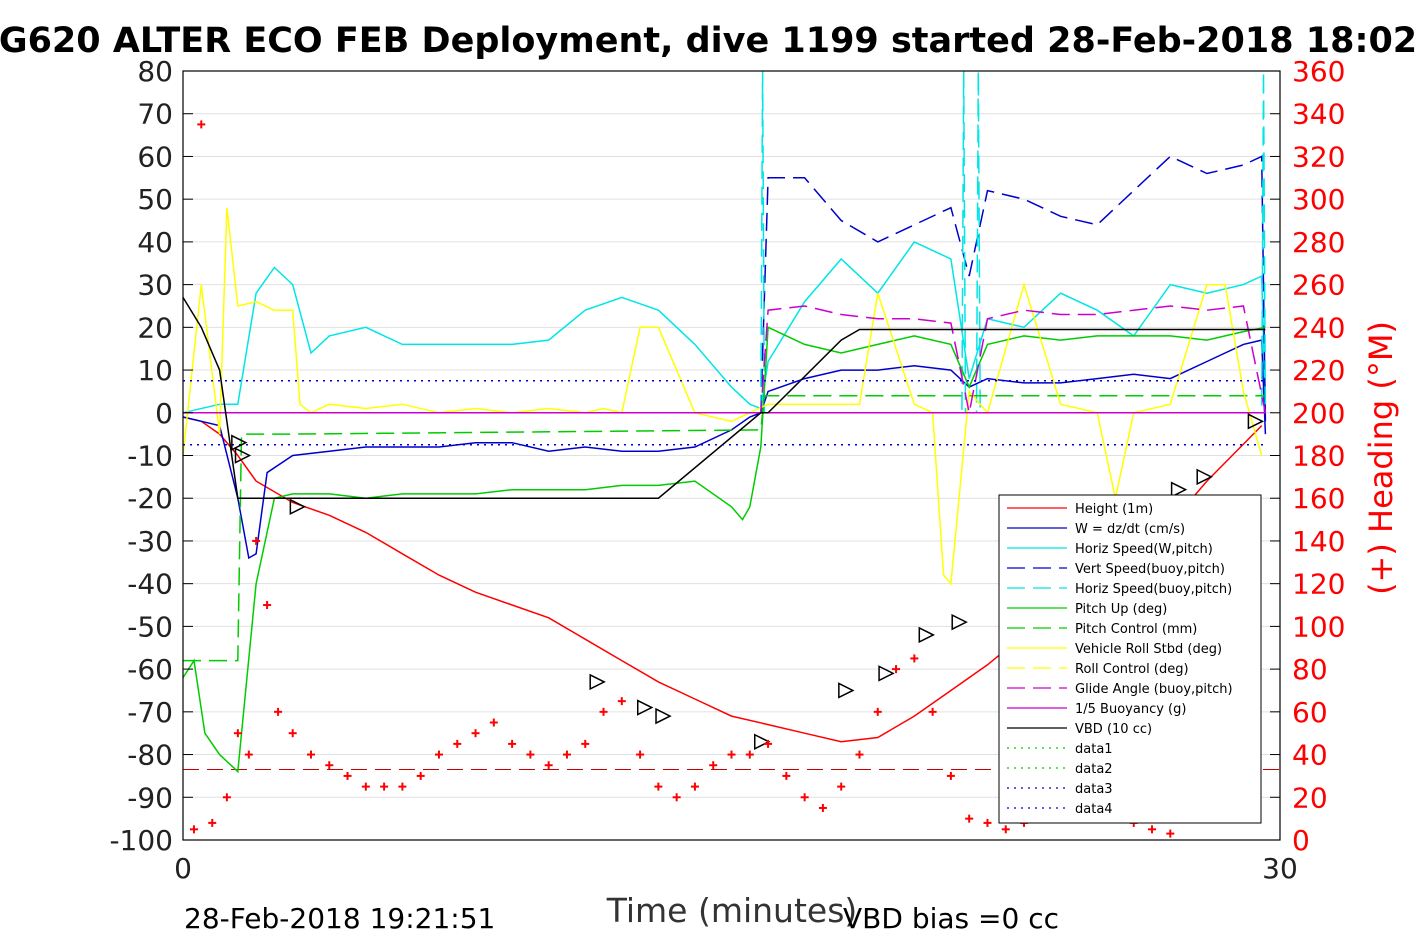 The height and width of the screenshot is (945, 1417). What do you see at coordinates (155, 156) in the screenshot?
I see `y-tick-label: 60` at bounding box center [155, 156].